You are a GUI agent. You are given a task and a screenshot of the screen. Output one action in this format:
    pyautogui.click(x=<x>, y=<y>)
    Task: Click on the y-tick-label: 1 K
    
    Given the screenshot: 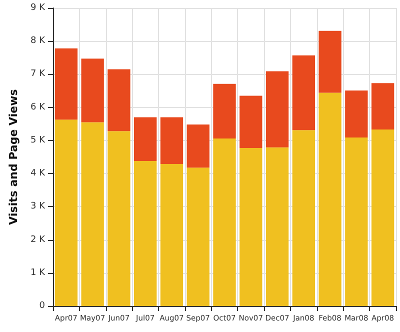 What is the action you would take?
    pyautogui.click(x=38, y=273)
    